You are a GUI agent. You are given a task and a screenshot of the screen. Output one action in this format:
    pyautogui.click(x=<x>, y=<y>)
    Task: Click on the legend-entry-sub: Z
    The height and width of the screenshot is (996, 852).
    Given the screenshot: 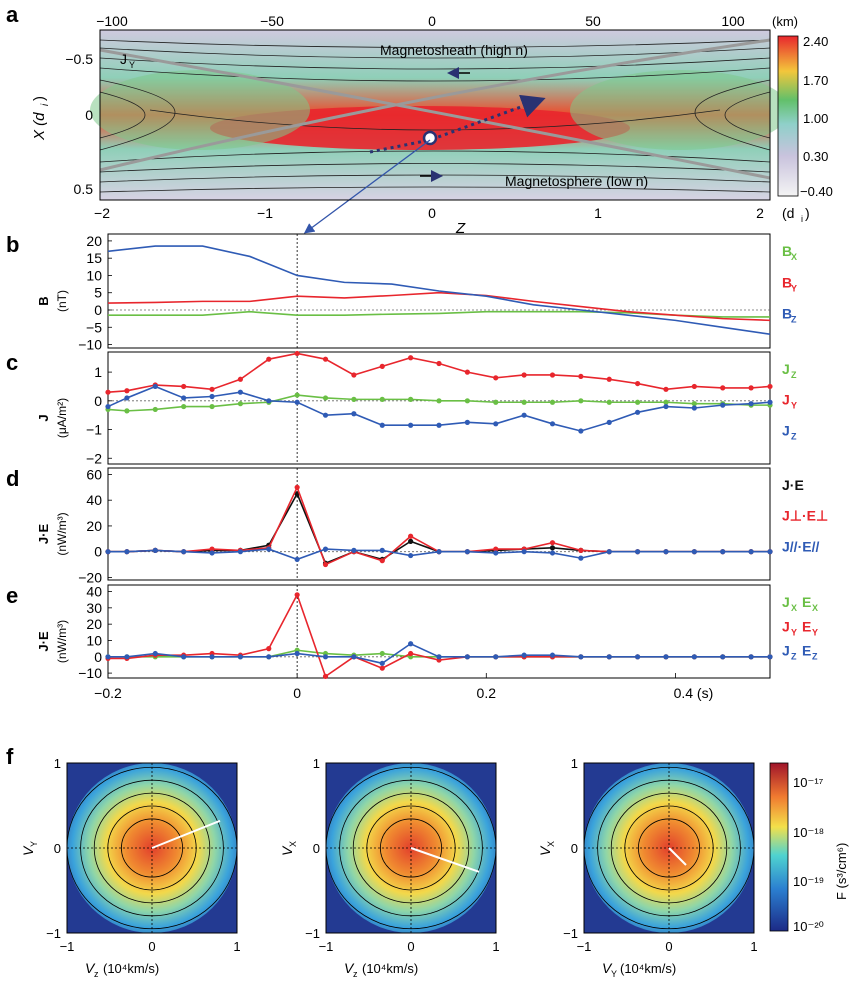 What is the action you would take?
    pyautogui.click(x=794, y=375)
    